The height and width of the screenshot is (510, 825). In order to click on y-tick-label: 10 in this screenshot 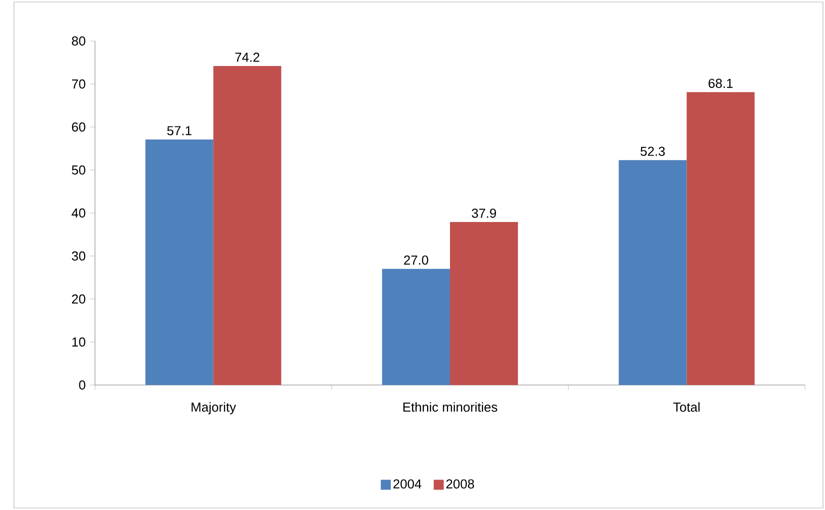, I will do `click(79, 342)`.